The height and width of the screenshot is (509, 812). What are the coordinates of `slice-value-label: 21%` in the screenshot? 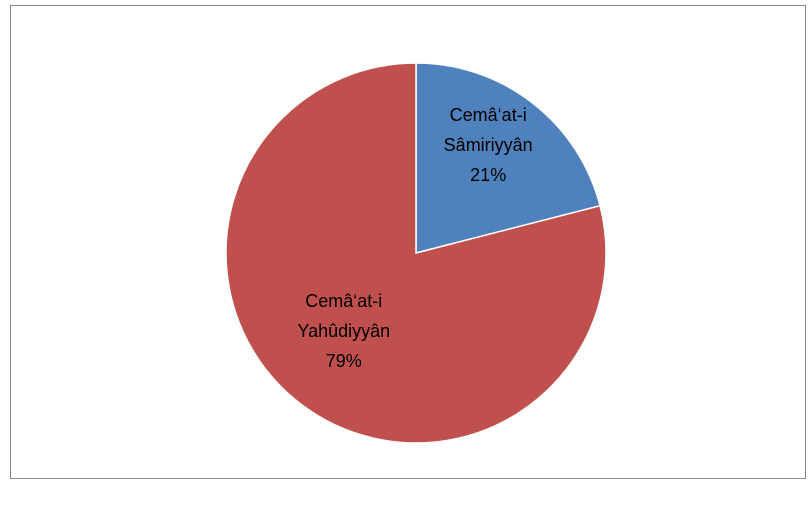 It's located at (488, 174).